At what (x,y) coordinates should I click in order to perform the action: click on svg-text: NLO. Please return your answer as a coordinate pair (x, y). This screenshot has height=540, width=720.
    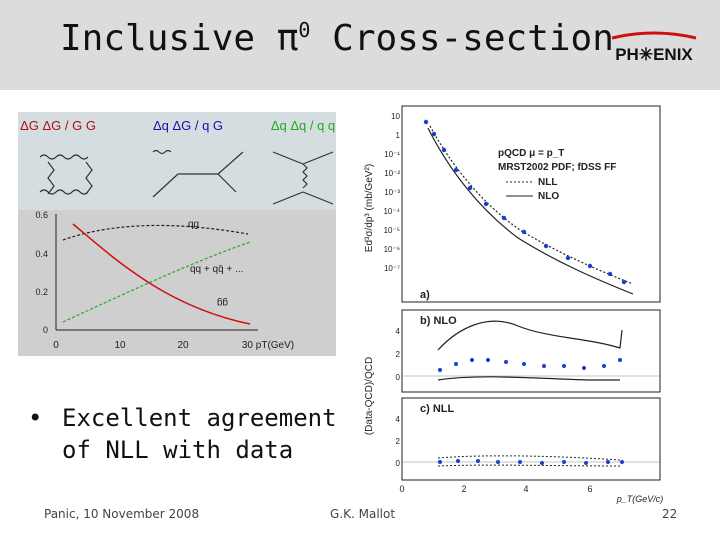
    Looking at the image, I should click on (548, 196).